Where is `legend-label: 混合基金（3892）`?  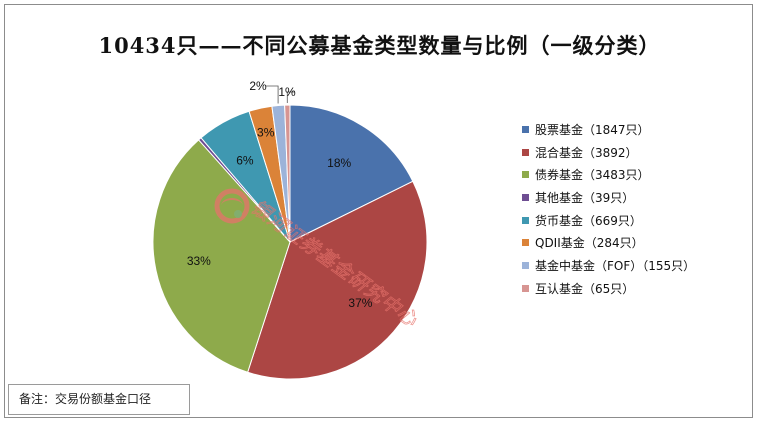 legend-label: 混合基金（3892） is located at coordinates (586, 152).